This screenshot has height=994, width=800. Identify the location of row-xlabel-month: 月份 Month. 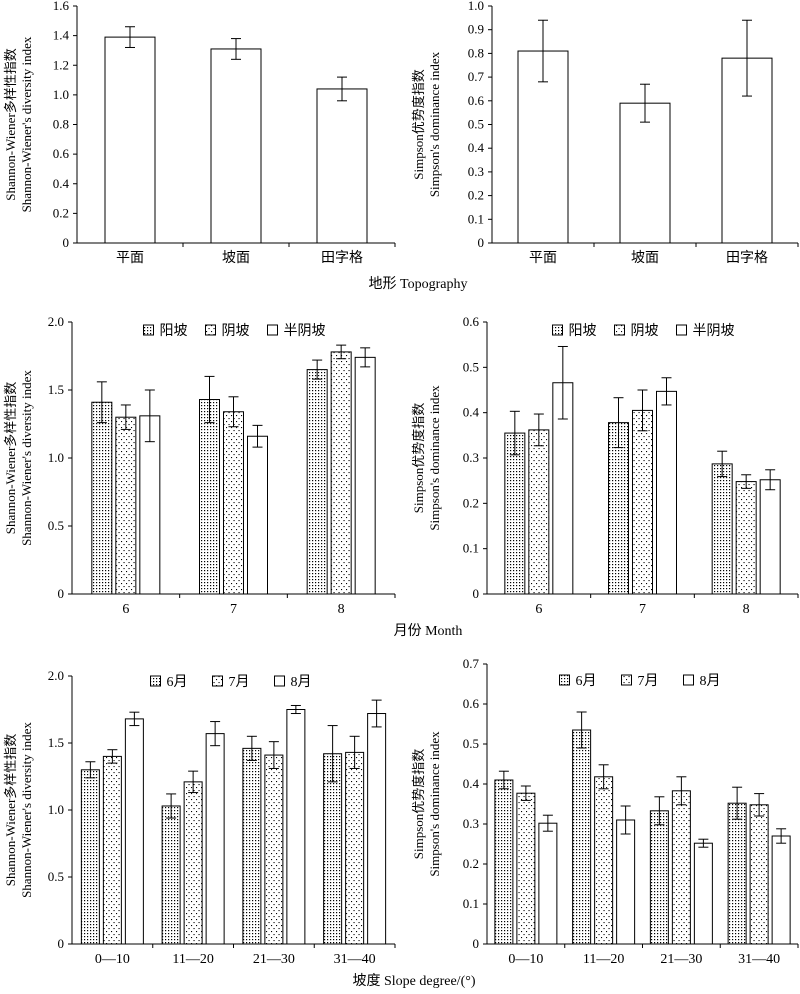
(428, 631).